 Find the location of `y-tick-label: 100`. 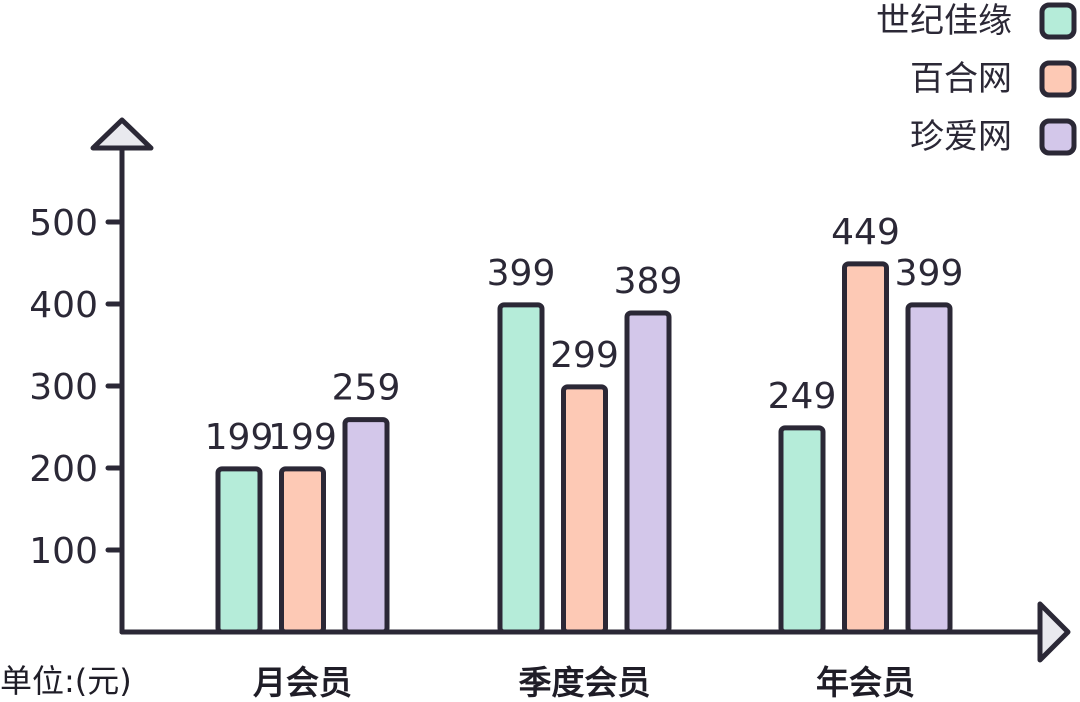

y-tick-label: 100 is located at coordinates (63, 551).